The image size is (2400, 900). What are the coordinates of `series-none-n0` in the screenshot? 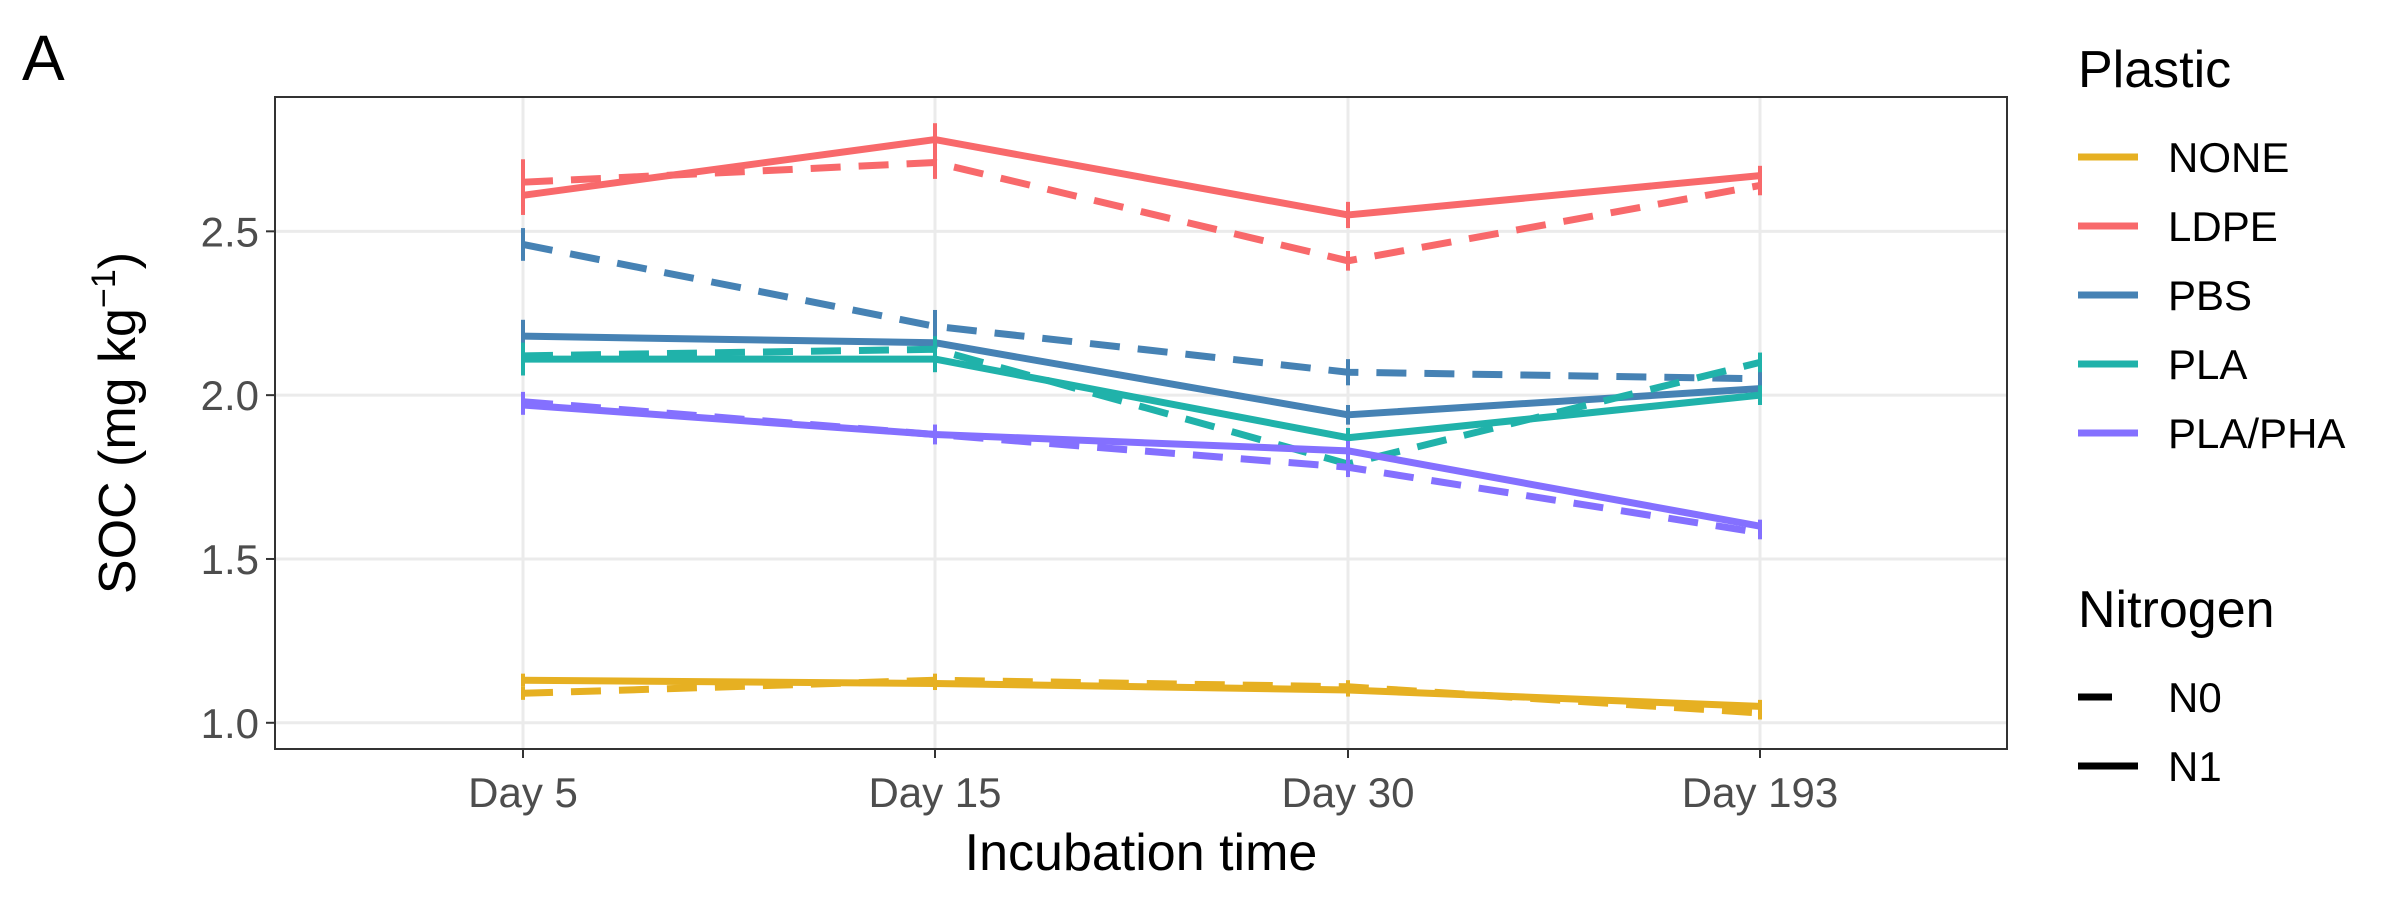 It's located at (1141, 696).